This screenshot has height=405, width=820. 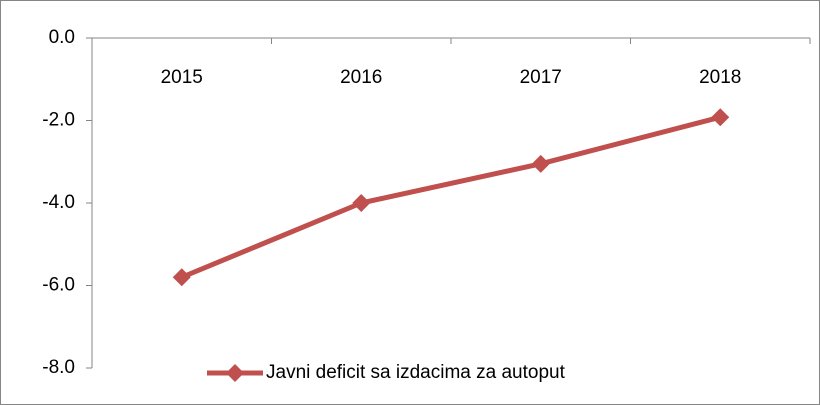 What do you see at coordinates (541, 77) in the screenshot?
I see `x-tick-label: 2017` at bounding box center [541, 77].